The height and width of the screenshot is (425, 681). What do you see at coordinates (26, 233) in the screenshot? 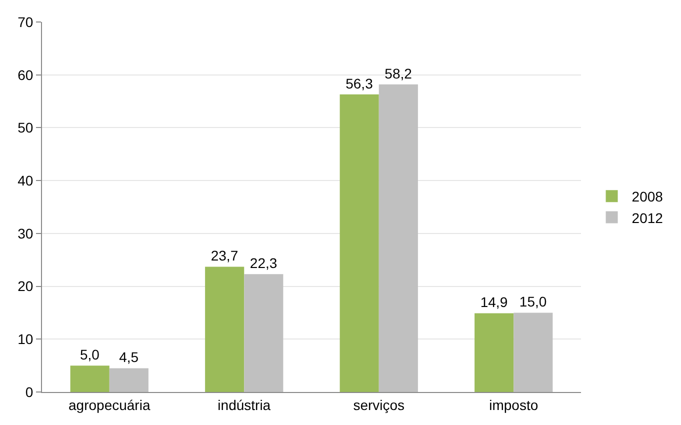
I see `y-tick-label: 30` at bounding box center [26, 233].